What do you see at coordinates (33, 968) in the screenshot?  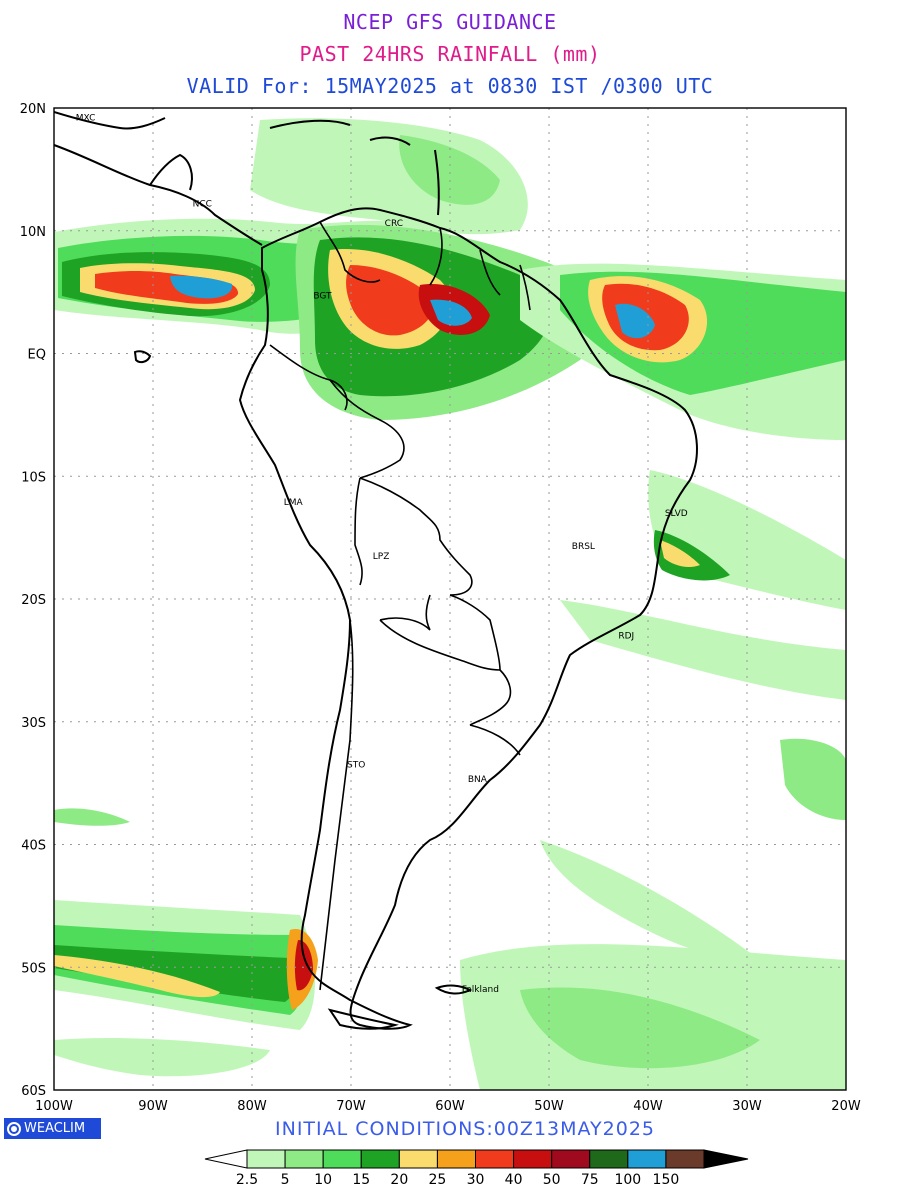 I see `lat-tick-label: 50S` at bounding box center [33, 968].